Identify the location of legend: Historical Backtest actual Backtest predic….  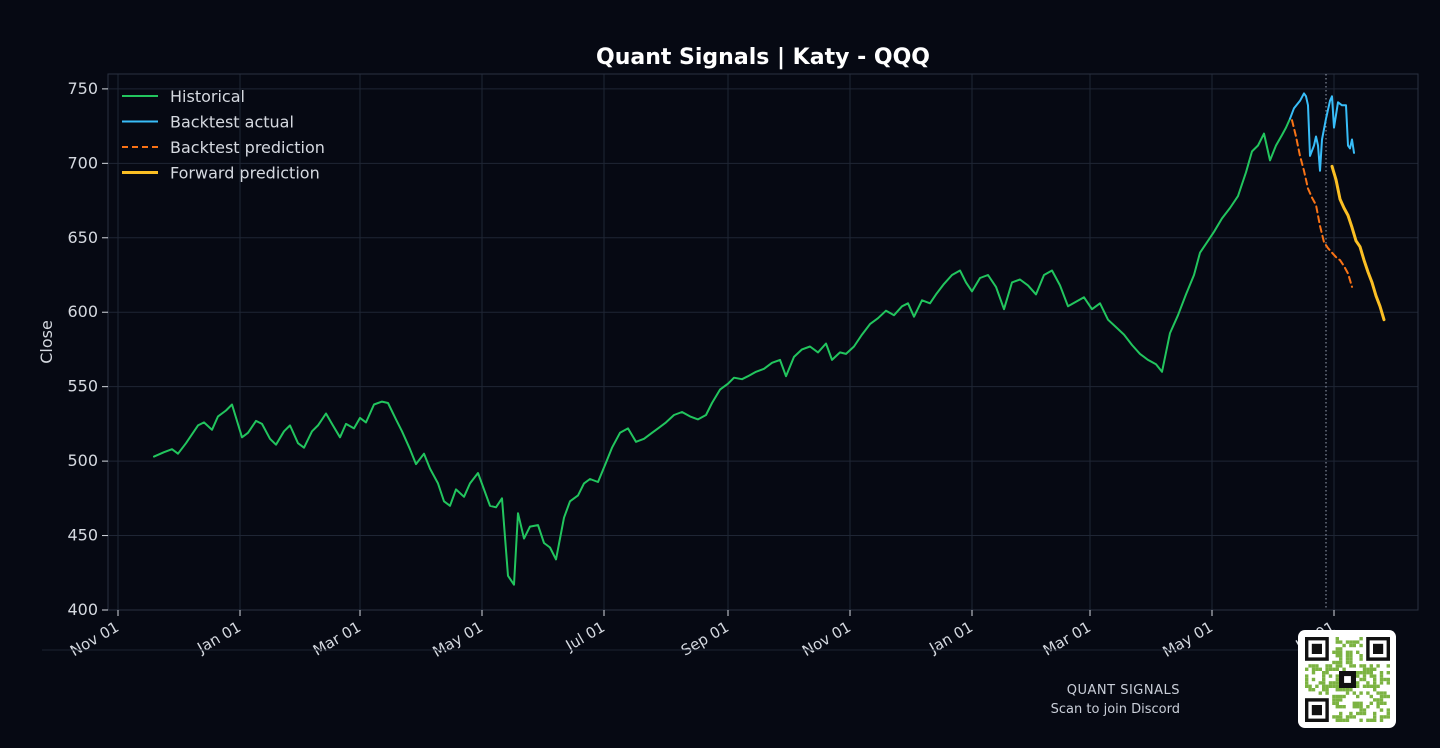
(223, 135).